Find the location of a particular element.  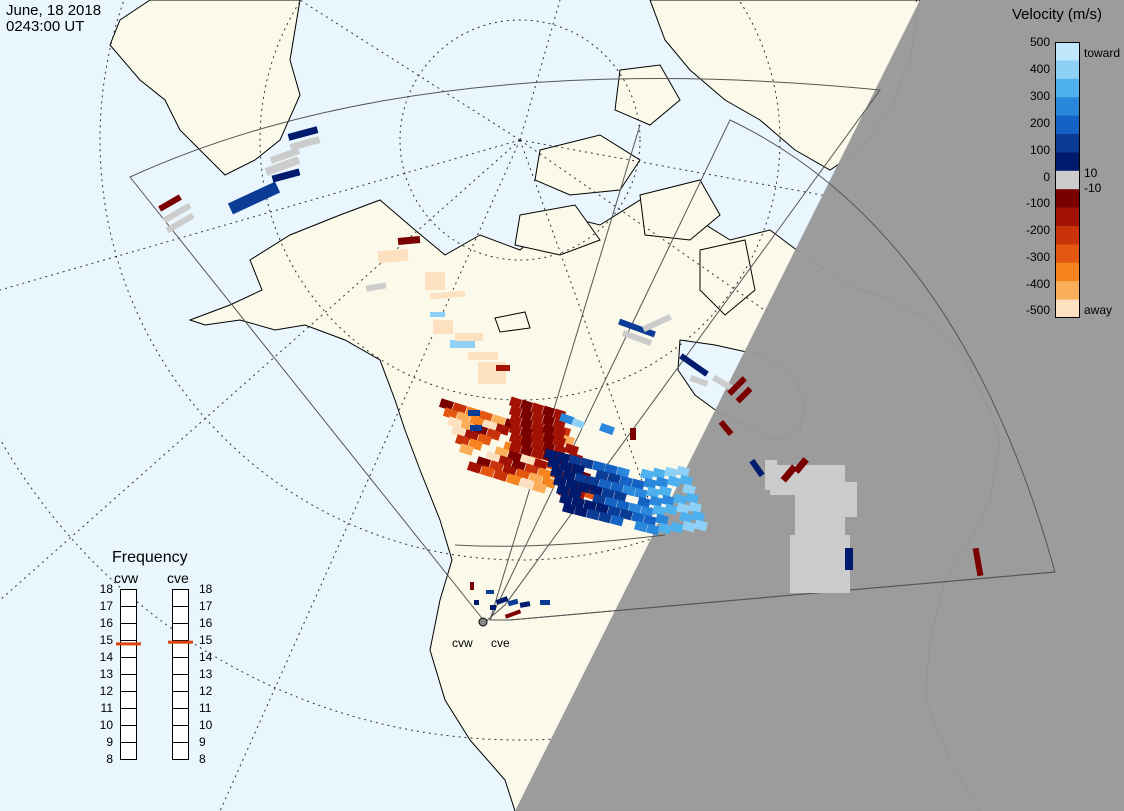

frequency-gauges is located at coordinates (154, 674).